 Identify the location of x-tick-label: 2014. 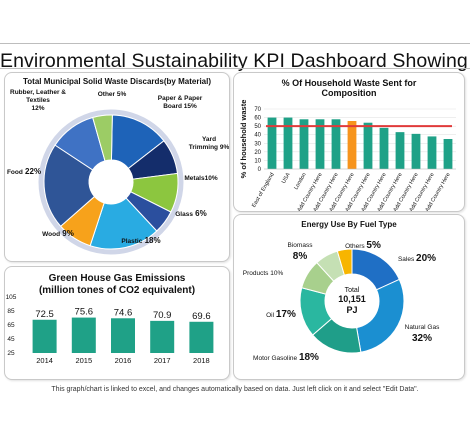
(44, 360).